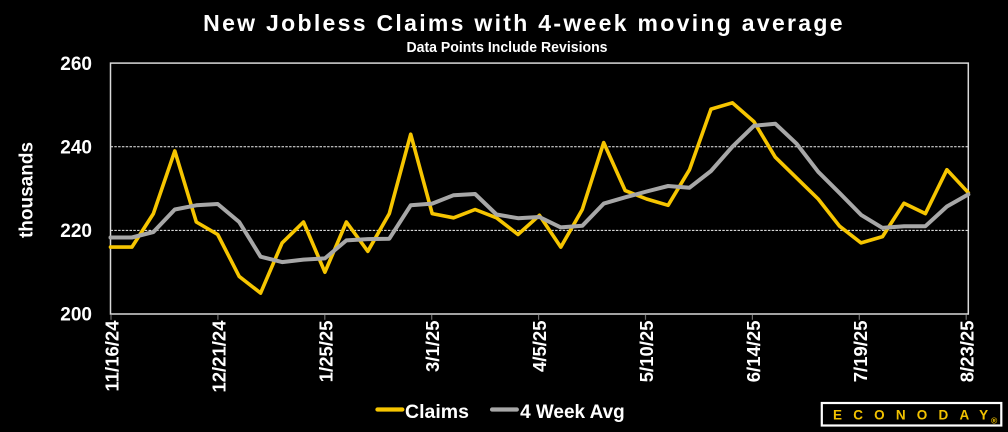 The height and width of the screenshot is (432, 1008). Describe the element at coordinates (572, 412) in the screenshot. I see `svg-text: 4 Week Avg` at that location.